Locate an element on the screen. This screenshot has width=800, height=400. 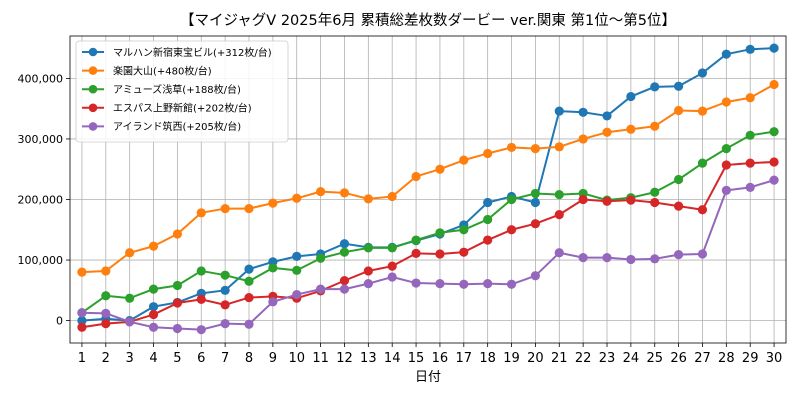
x-tick-label: 13 is located at coordinates (368, 358).